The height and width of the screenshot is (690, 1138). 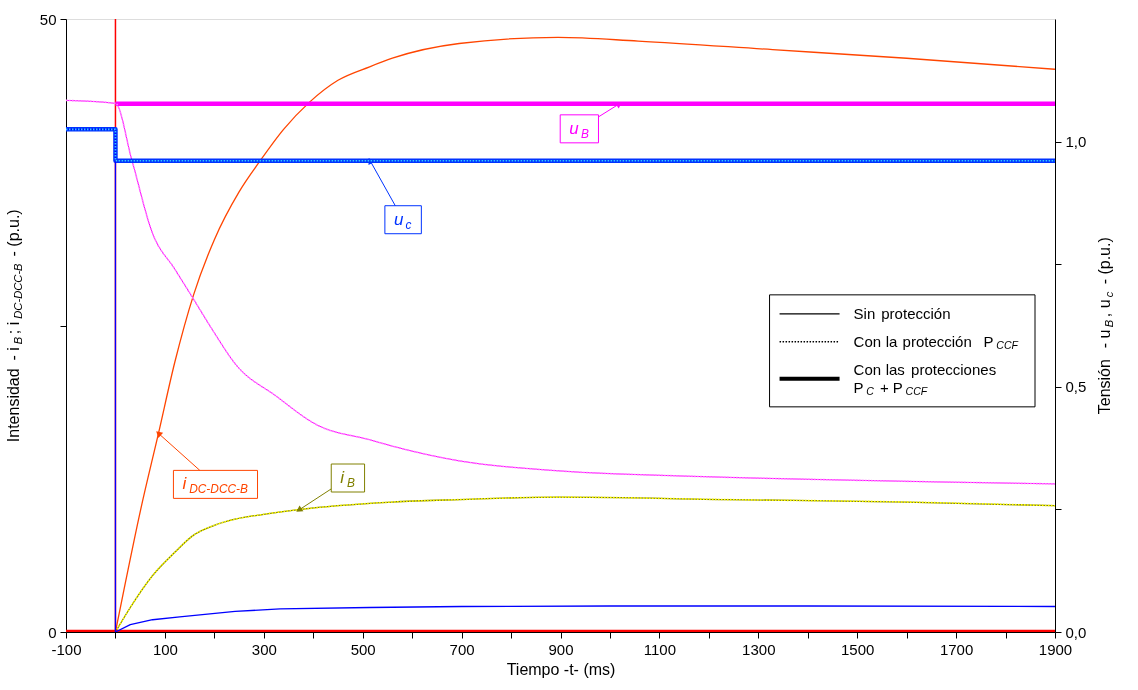 What do you see at coordinates (1076, 387) in the screenshot?
I see `y2-tick-label: 0,5` at bounding box center [1076, 387].